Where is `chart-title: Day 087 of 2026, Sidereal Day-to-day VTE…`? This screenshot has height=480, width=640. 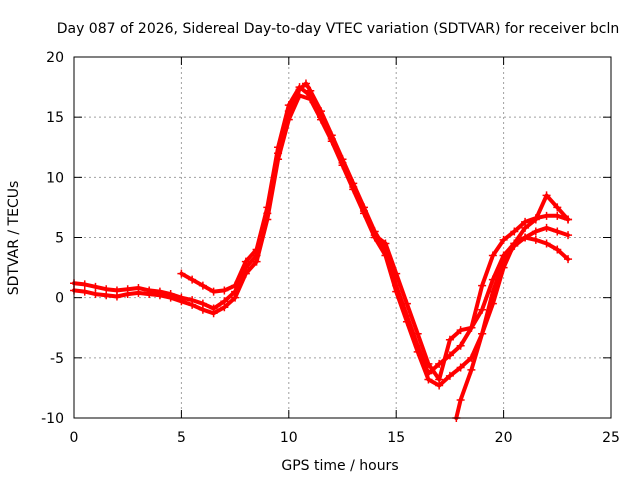
chart-title: Day 087 of 2026, Sidereal Day-to-day VTE… is located at coordinates (338, 29).